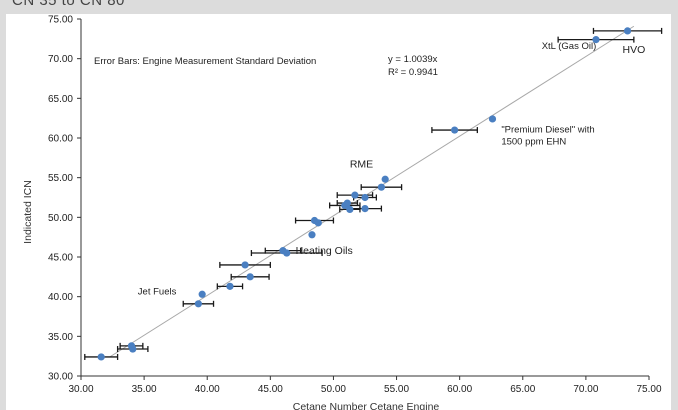 The height and width of the screenshot is (410, 678). What do you see at coordinates (633, 50) in the screenshot?
I see `annotation-label: HVO` at bounding box center [633, 50].